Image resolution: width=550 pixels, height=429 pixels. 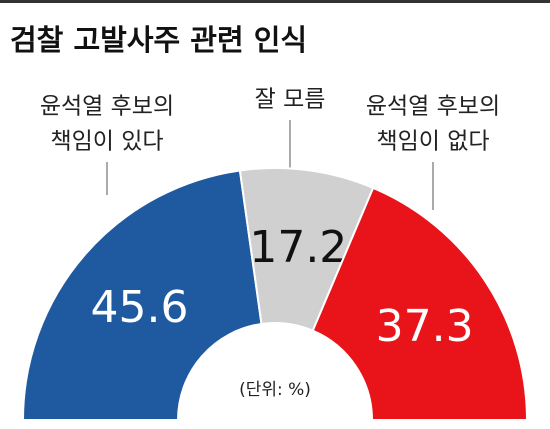 I want to click on category-label: 책임이 있다, so click(x=106, y=142).